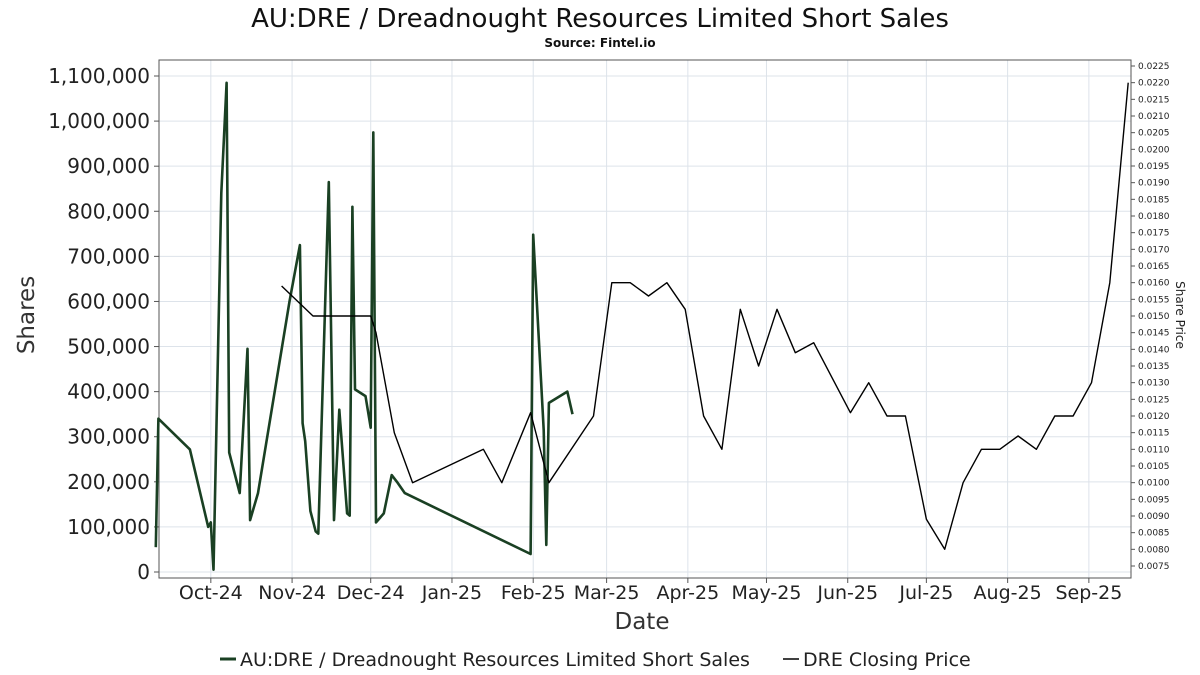 The width and height of the screenshot is (1200, 675). Describe the element at coordinates (1154, 550) in the screenshot. I see `right-tick-label: 0.0080` at that location.